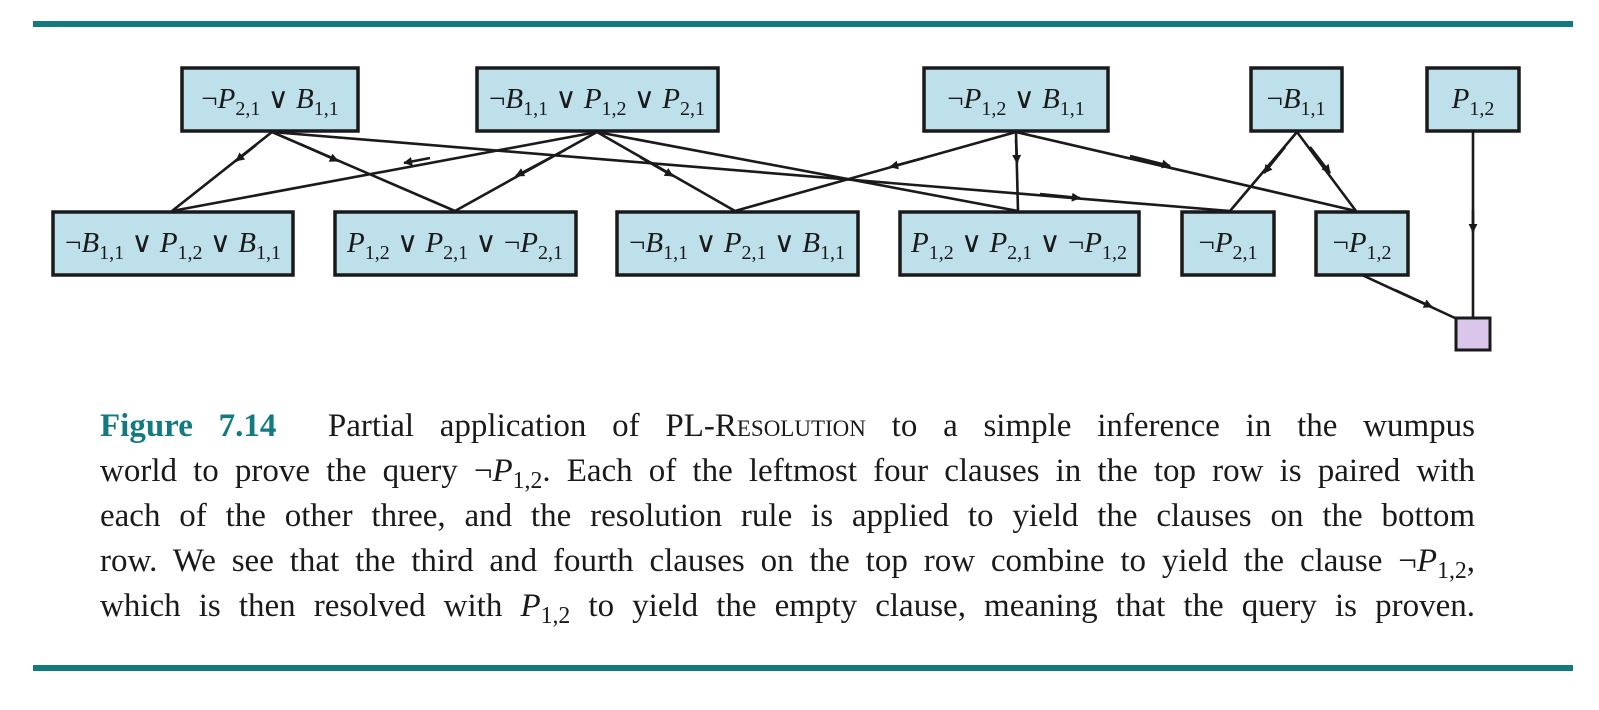  I want to click on bottom-rule, so click(803, 668).